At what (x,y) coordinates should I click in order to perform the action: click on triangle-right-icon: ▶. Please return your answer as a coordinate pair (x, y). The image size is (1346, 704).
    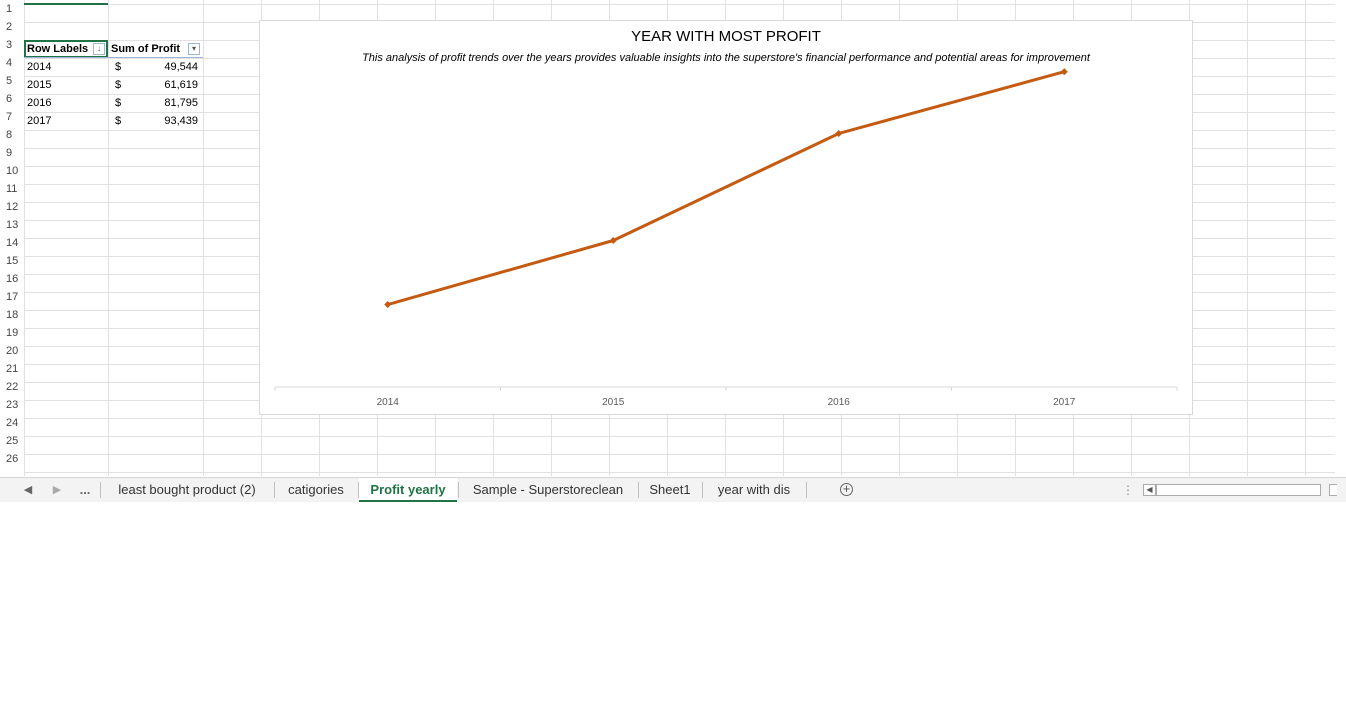
    Looking at the image, I should click on (57, 490).